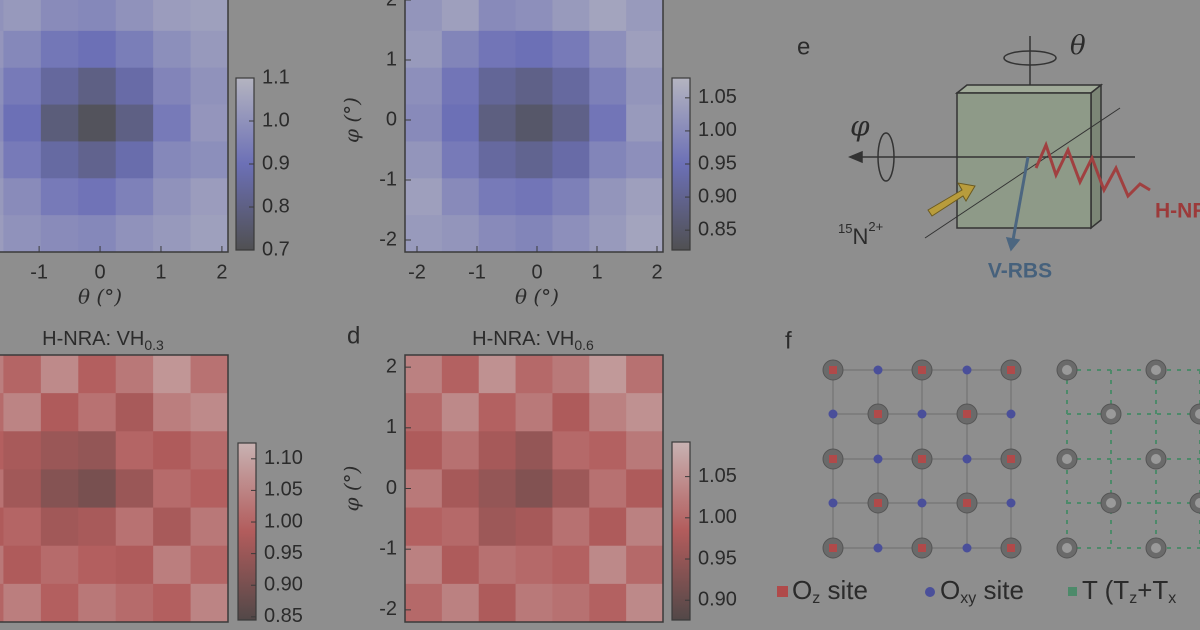 This screenshot has height=630, width=1200. Describe the element at coordinates (283, 553) in the screenshot. I see `colorbar-tick-label: 0.95` at that location.